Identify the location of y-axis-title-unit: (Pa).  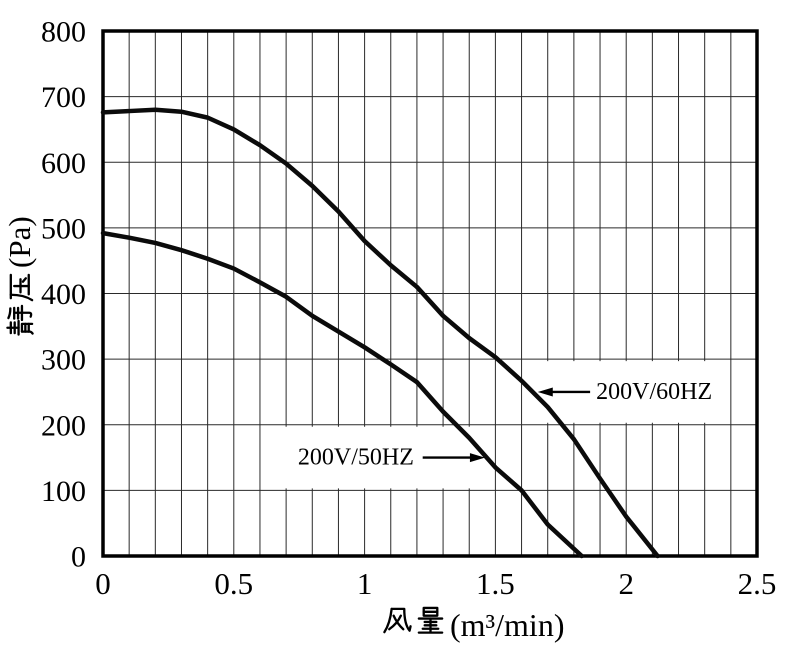
(19, 242).